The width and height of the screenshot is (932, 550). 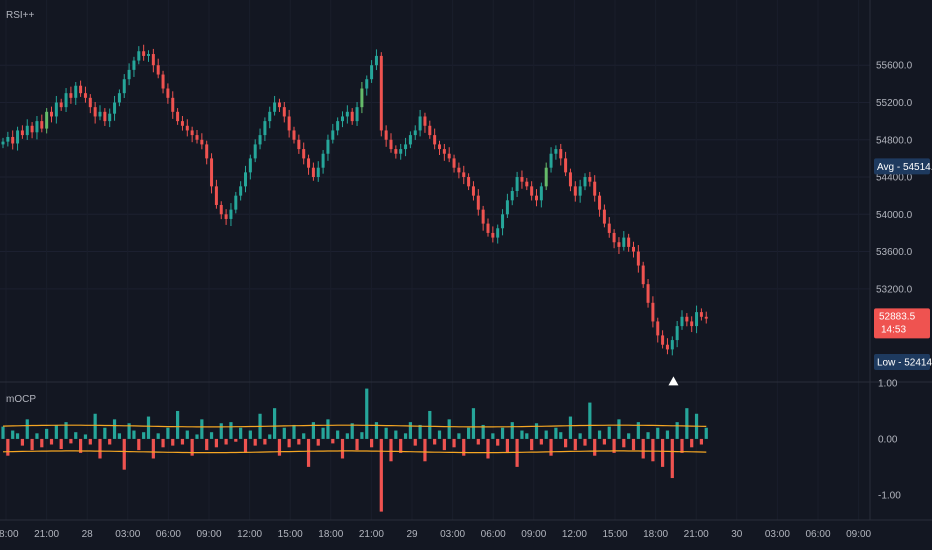 What do you see at coordinates (889, 440) in the screenshot?
I see `oscillator-axis: 1.00 0.00 -1.00` at bounding box center [889, 440].